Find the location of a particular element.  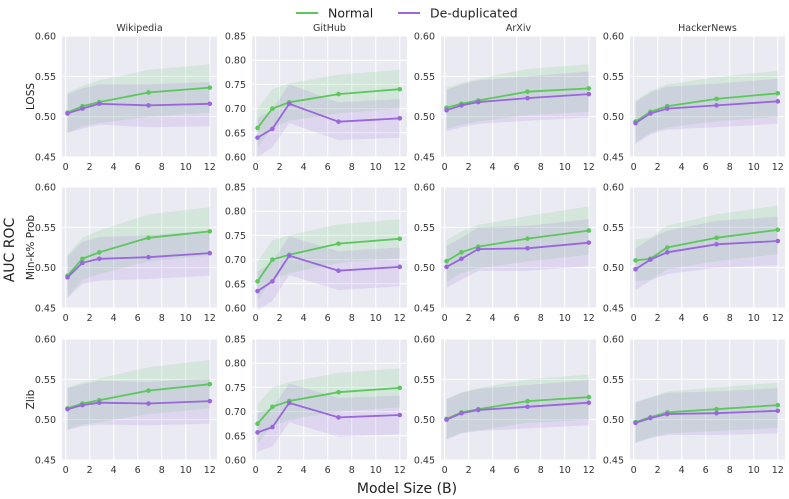

panel-zlib-arxiv: 0.45 0.50 0.55 0.60 0 2 4 6 8 10 12 is located at coordinates (505, 405).